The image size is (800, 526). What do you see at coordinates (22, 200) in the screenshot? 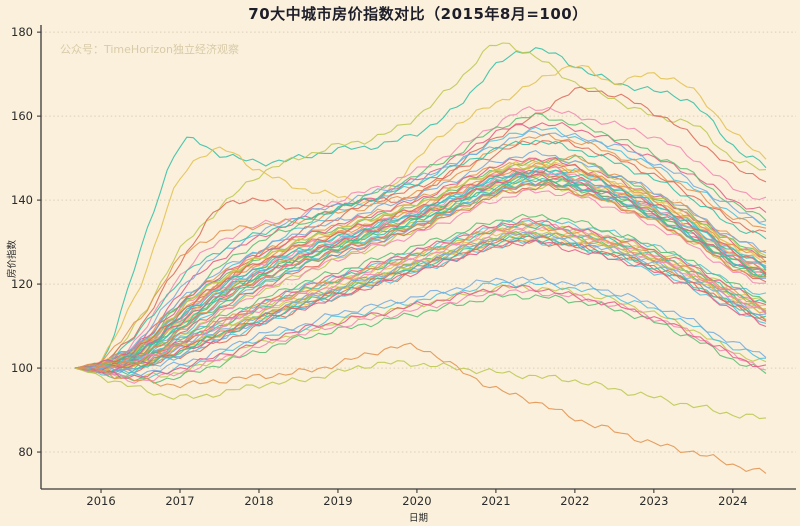
I see `y-tick-label: 140` at bounding box center [22, 200].